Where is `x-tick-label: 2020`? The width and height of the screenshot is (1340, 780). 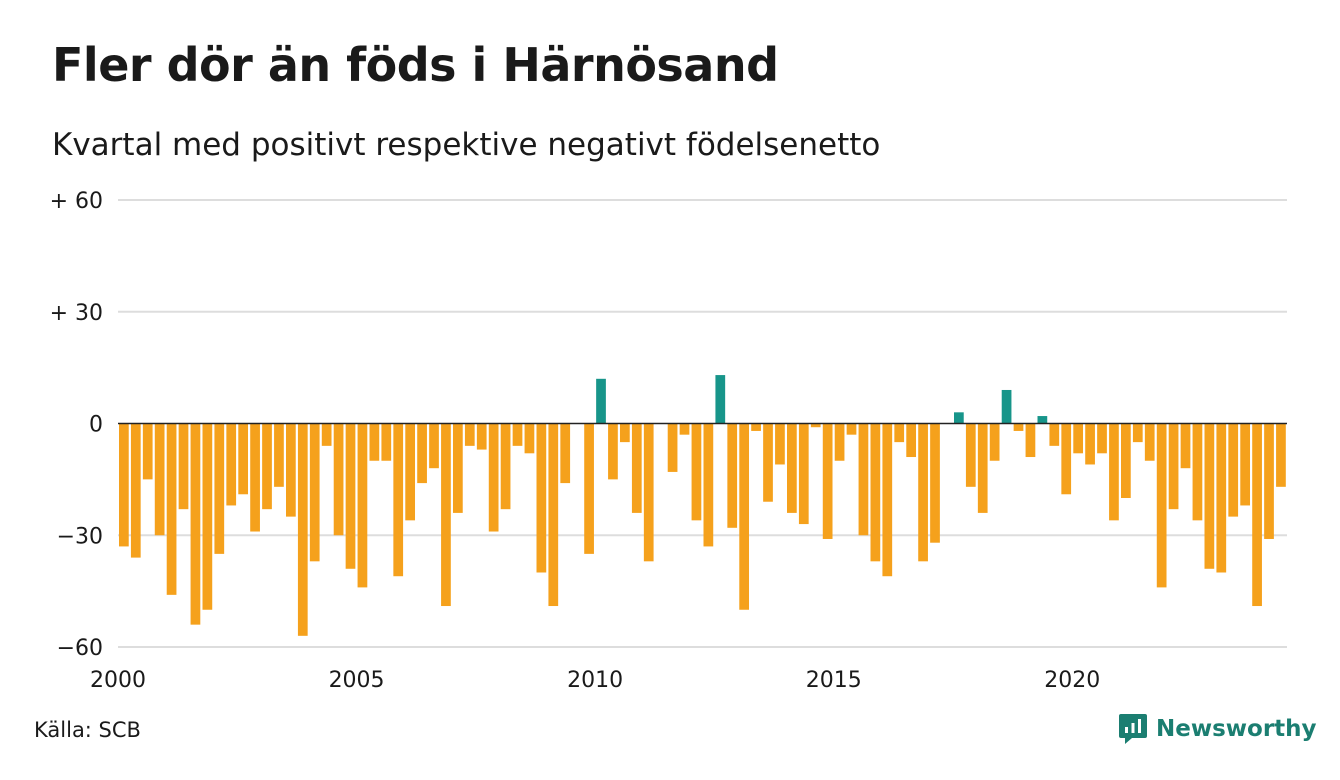
x-tick-label: 2020 is located at coordinates (1072, 680).